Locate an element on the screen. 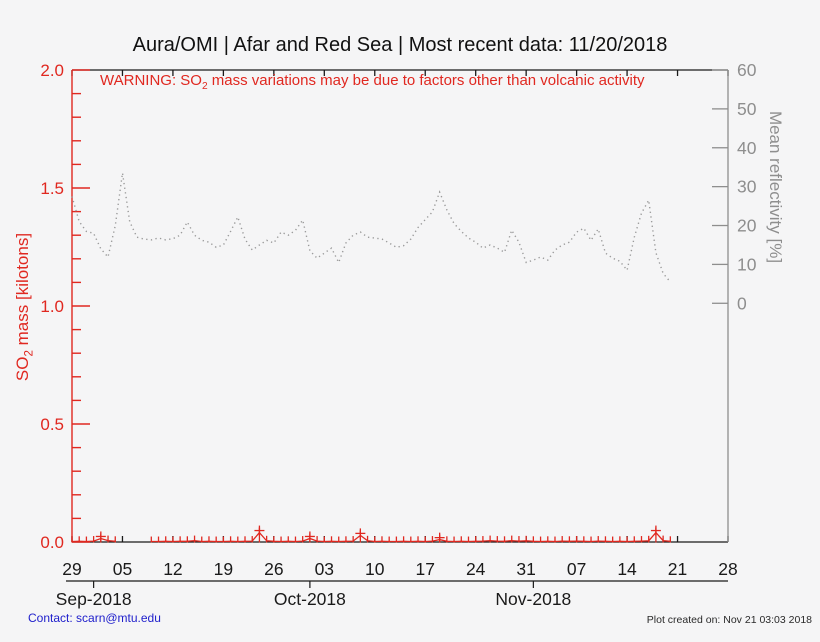 This screenshot has width=820, height=642. right-tick-label: 10 is located at coordinates (747, 264).